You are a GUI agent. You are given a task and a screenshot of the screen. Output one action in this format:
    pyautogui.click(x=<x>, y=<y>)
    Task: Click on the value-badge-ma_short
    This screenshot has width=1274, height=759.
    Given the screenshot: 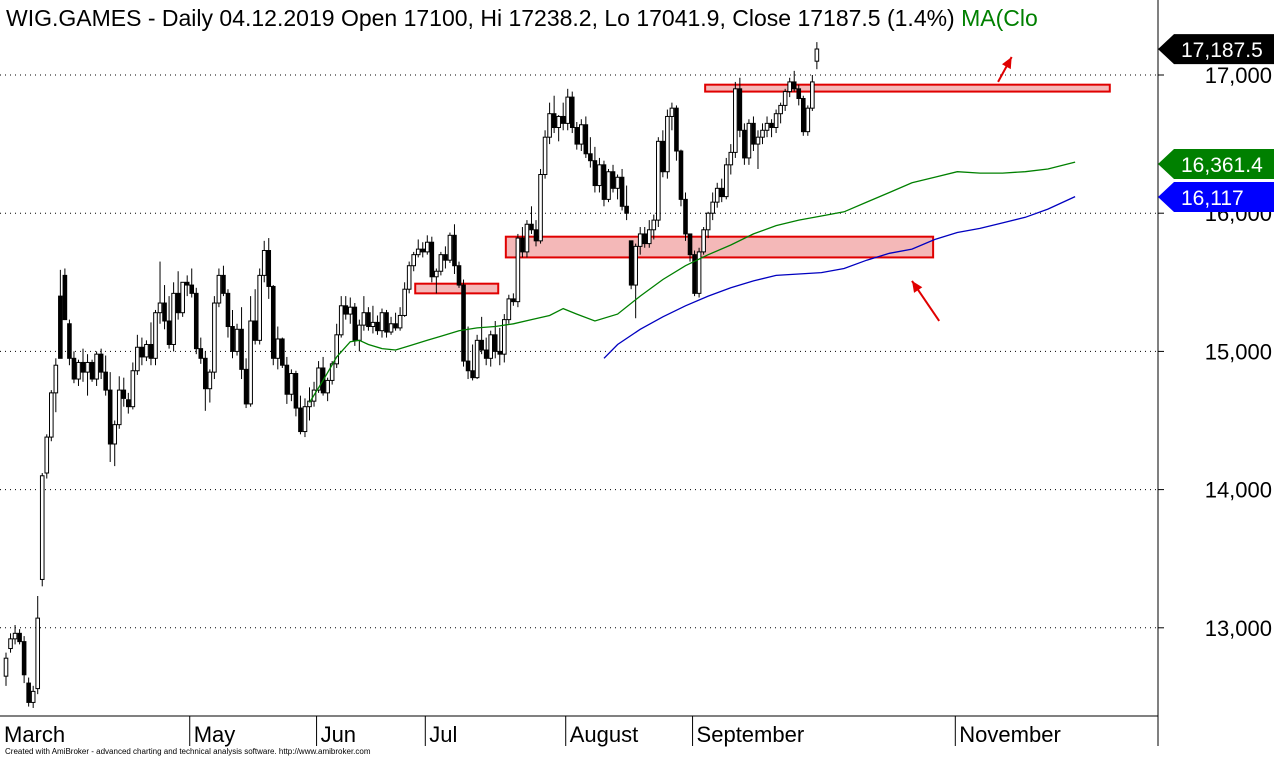 What is the action you would take?
    pyautogui.click(x=1216, y=164)
    